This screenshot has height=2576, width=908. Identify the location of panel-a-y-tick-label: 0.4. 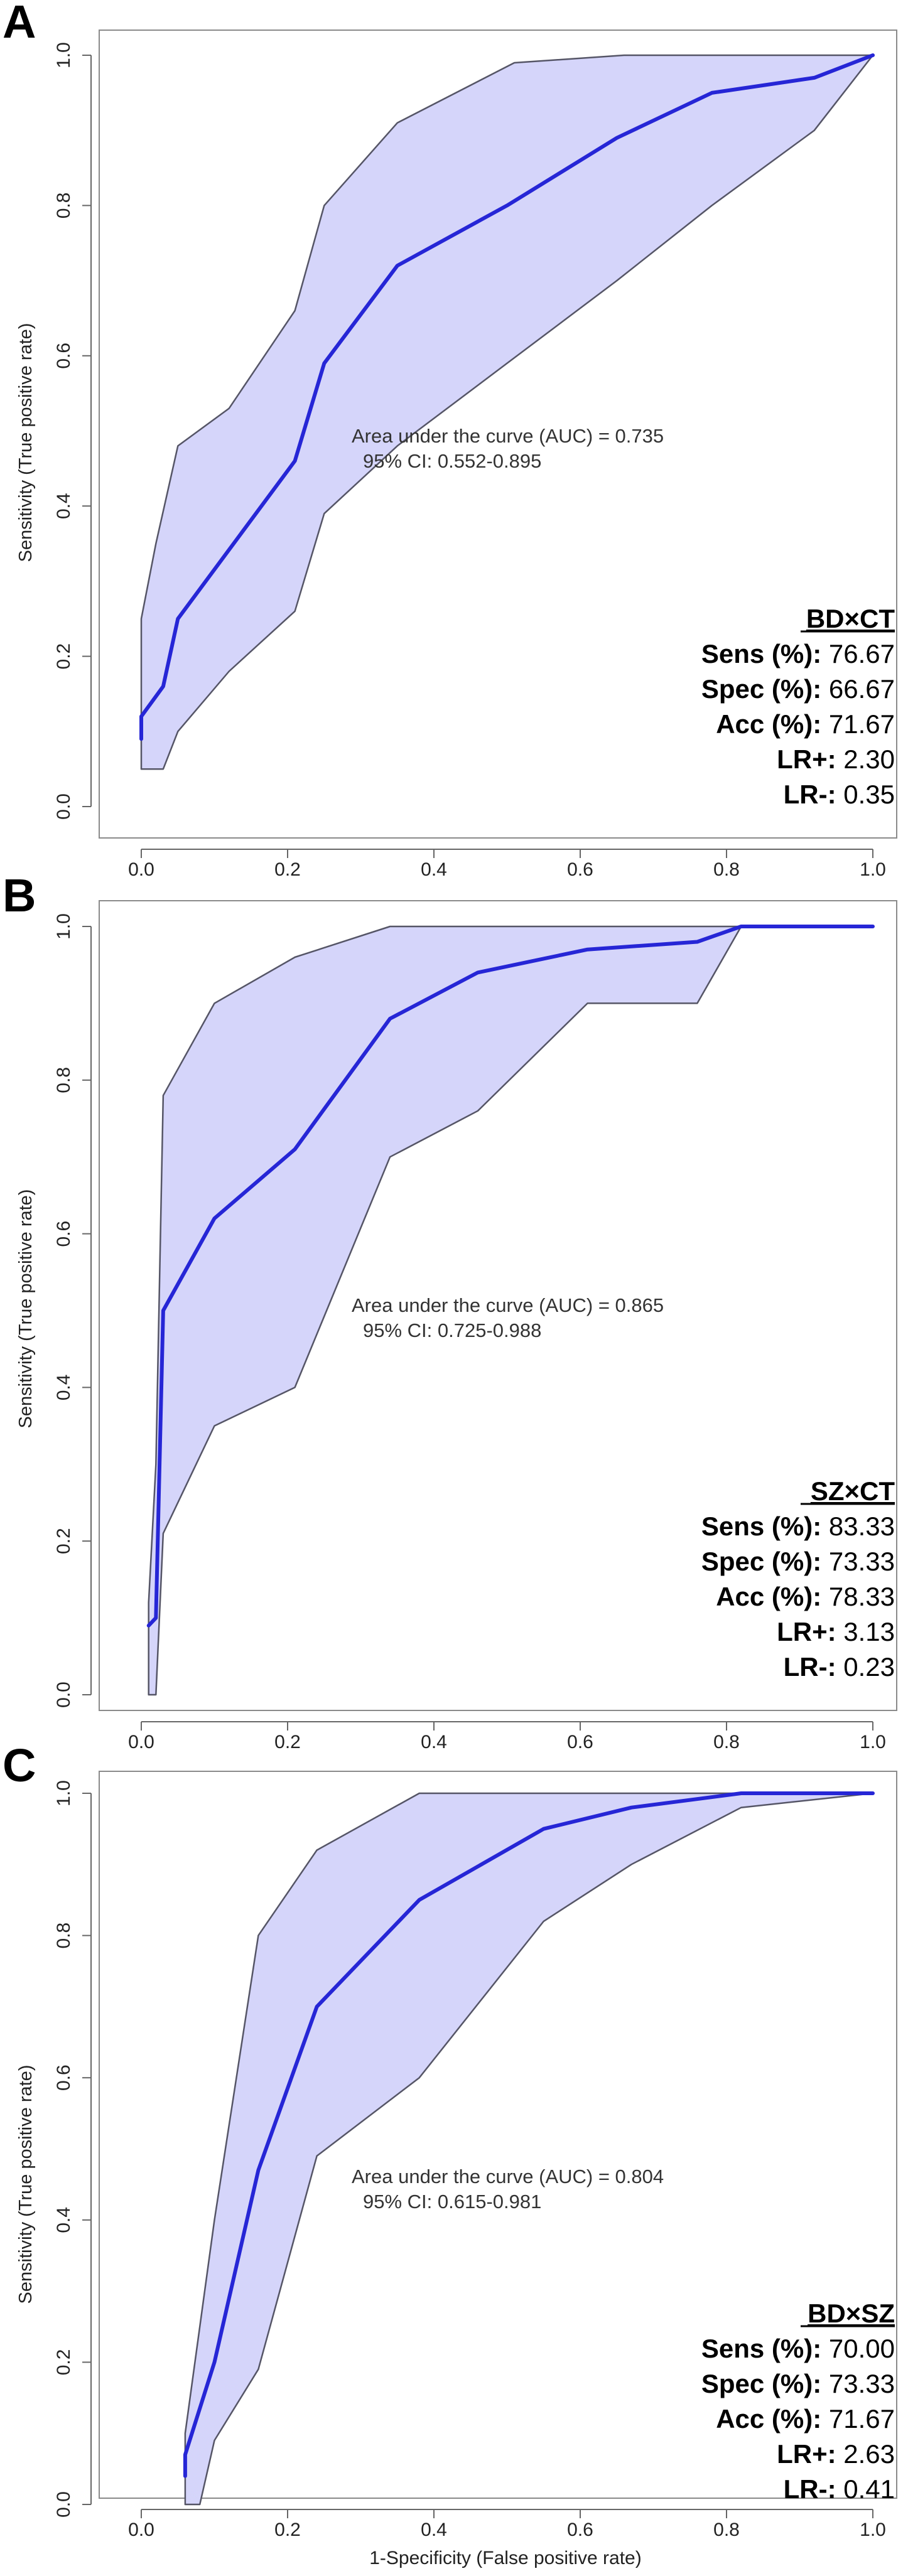
(63, 506).